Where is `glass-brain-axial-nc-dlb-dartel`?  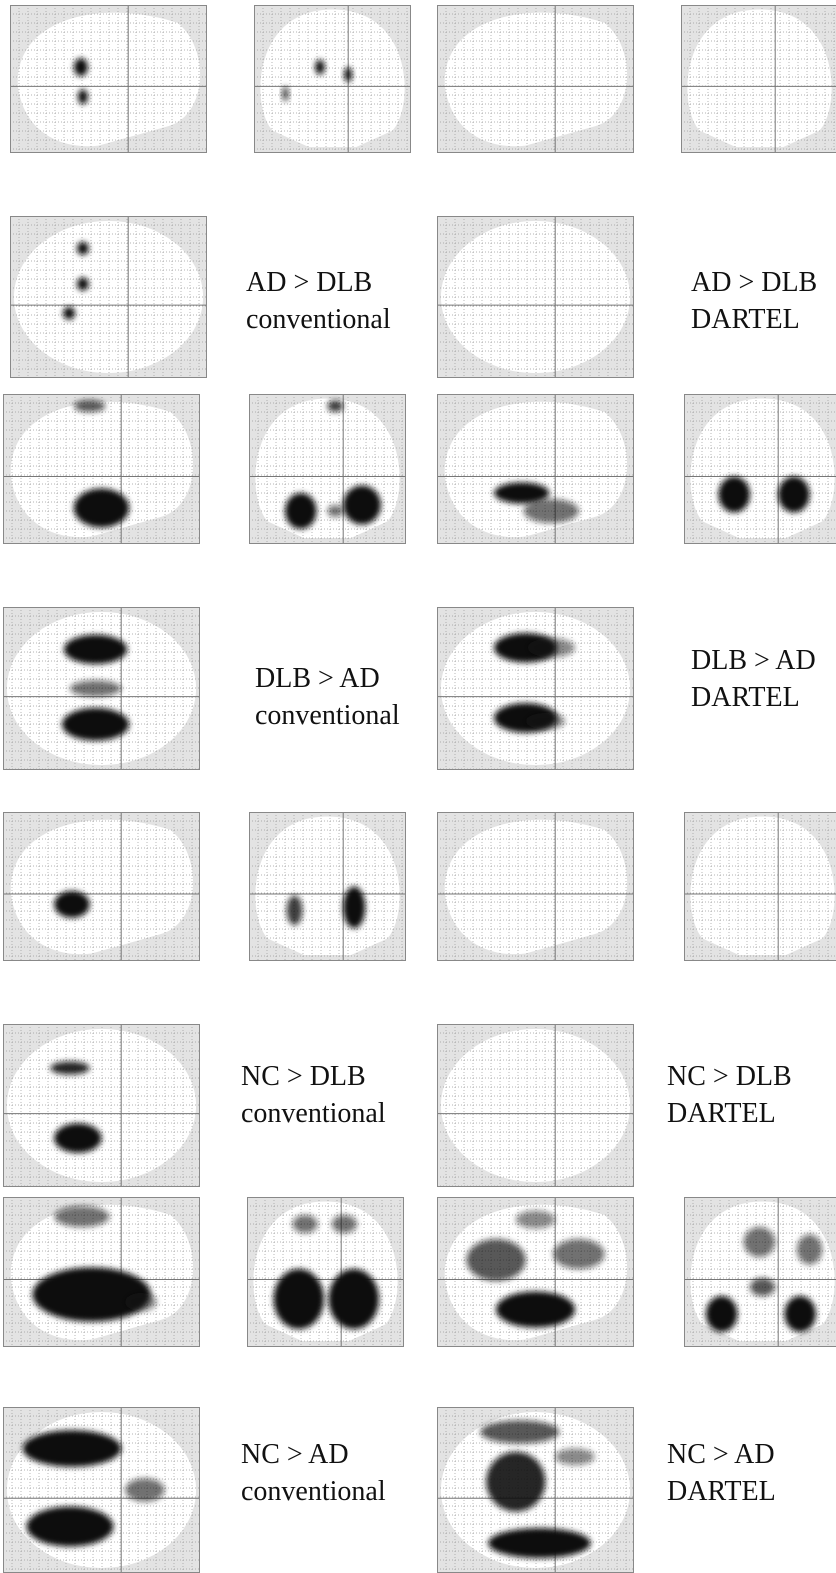
glass-brain-axial-nc-dlb-dartel is located at coordinates (535, 1105).